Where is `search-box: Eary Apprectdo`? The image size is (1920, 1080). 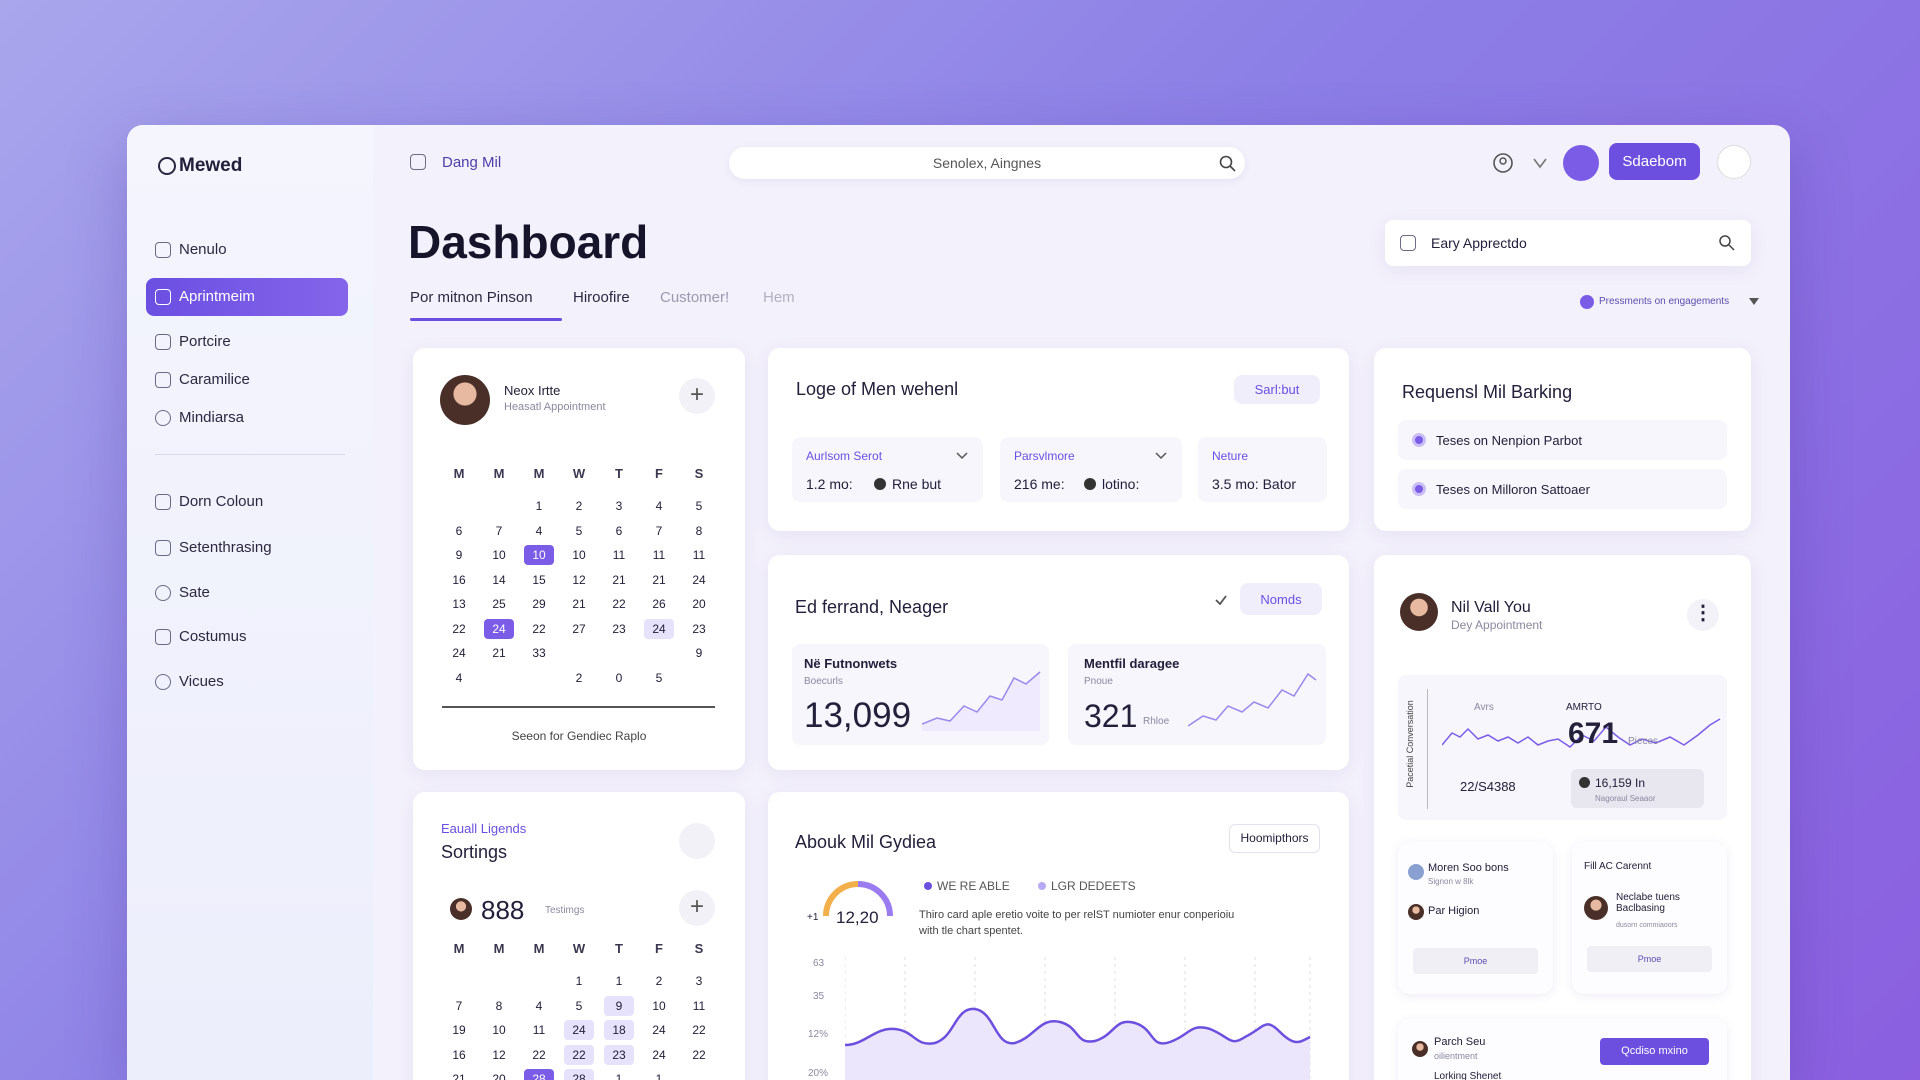 search-box: Eary Apprectdo is located at coordinates (1568, 243).